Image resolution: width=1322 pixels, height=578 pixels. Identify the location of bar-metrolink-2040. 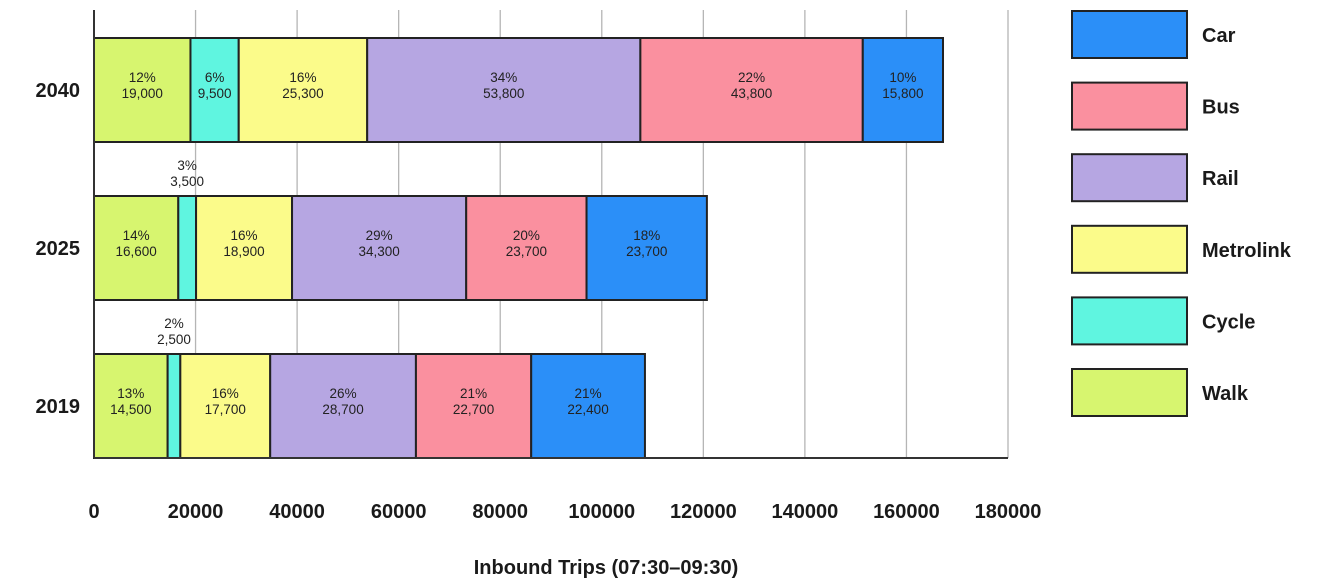
(303, 90).